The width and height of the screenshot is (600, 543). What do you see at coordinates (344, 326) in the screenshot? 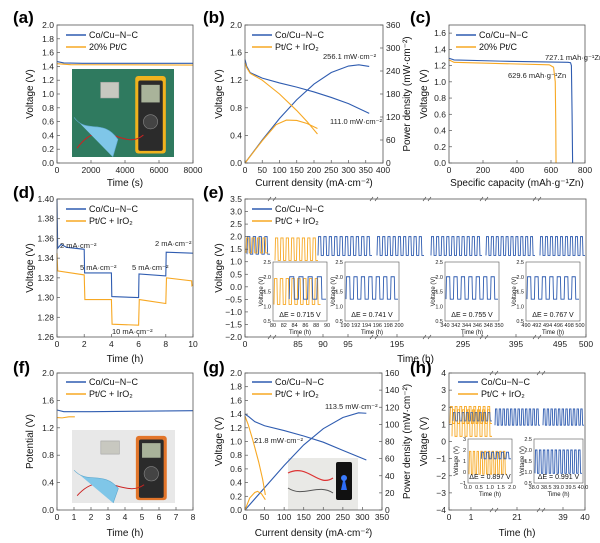
I see `inset-x-tick-label: 190` at bounding box center [344, 326].